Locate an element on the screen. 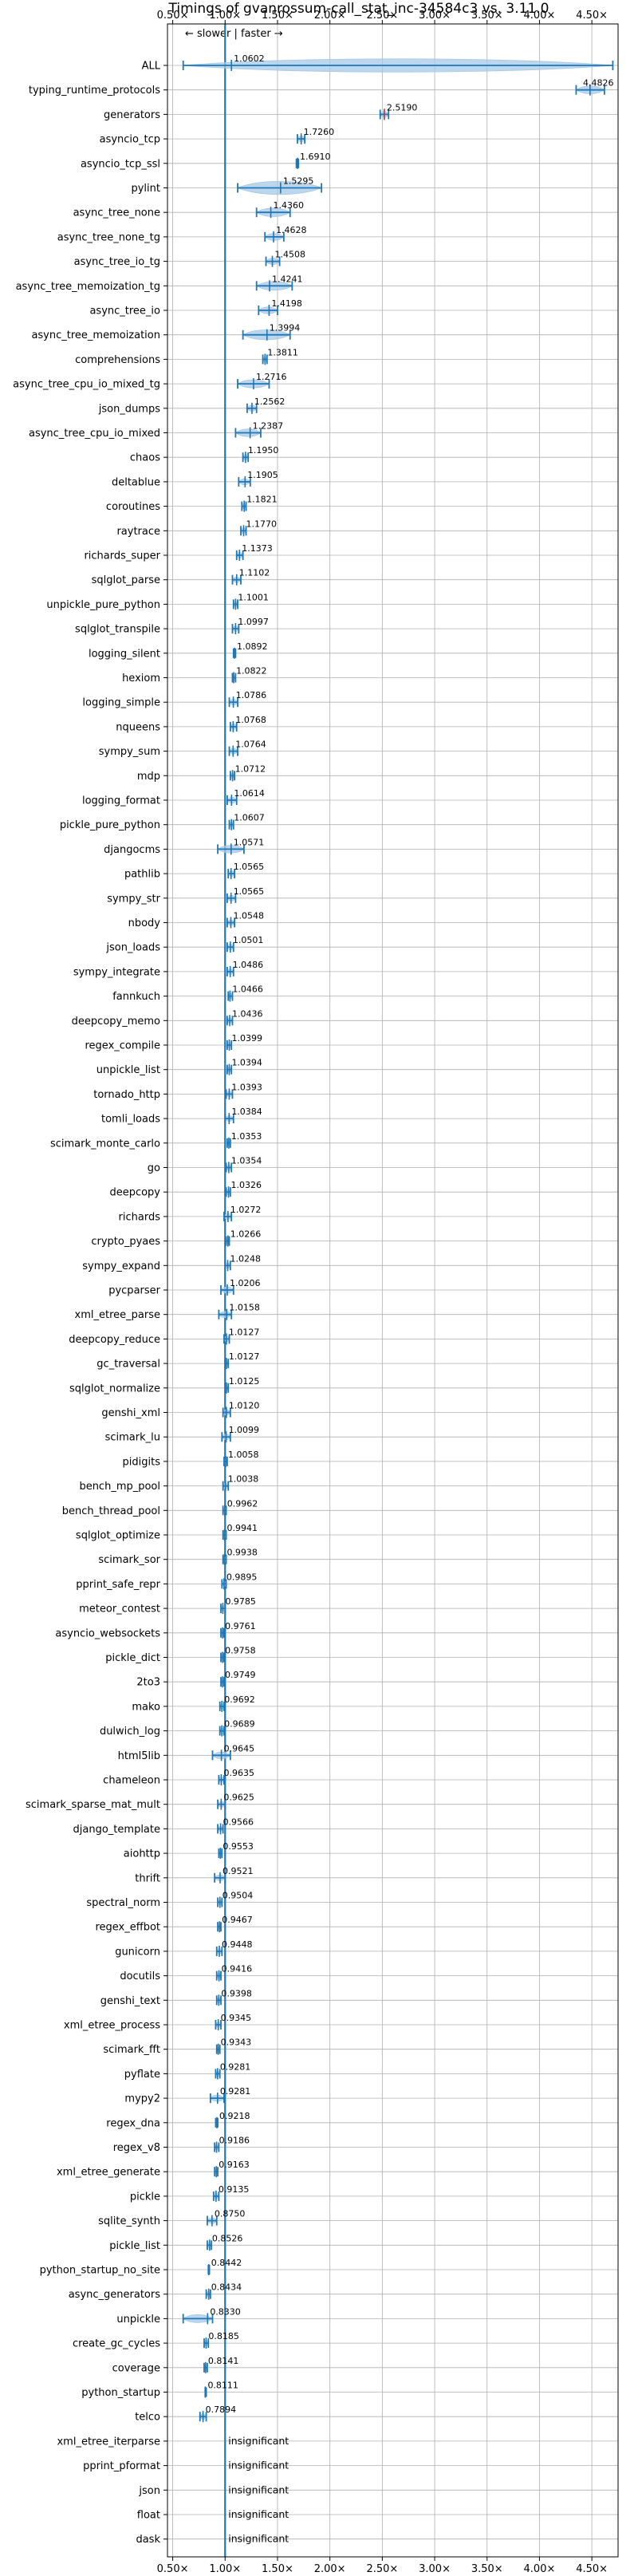  value-label: 1.0486 is located at coordinates (248, 965).